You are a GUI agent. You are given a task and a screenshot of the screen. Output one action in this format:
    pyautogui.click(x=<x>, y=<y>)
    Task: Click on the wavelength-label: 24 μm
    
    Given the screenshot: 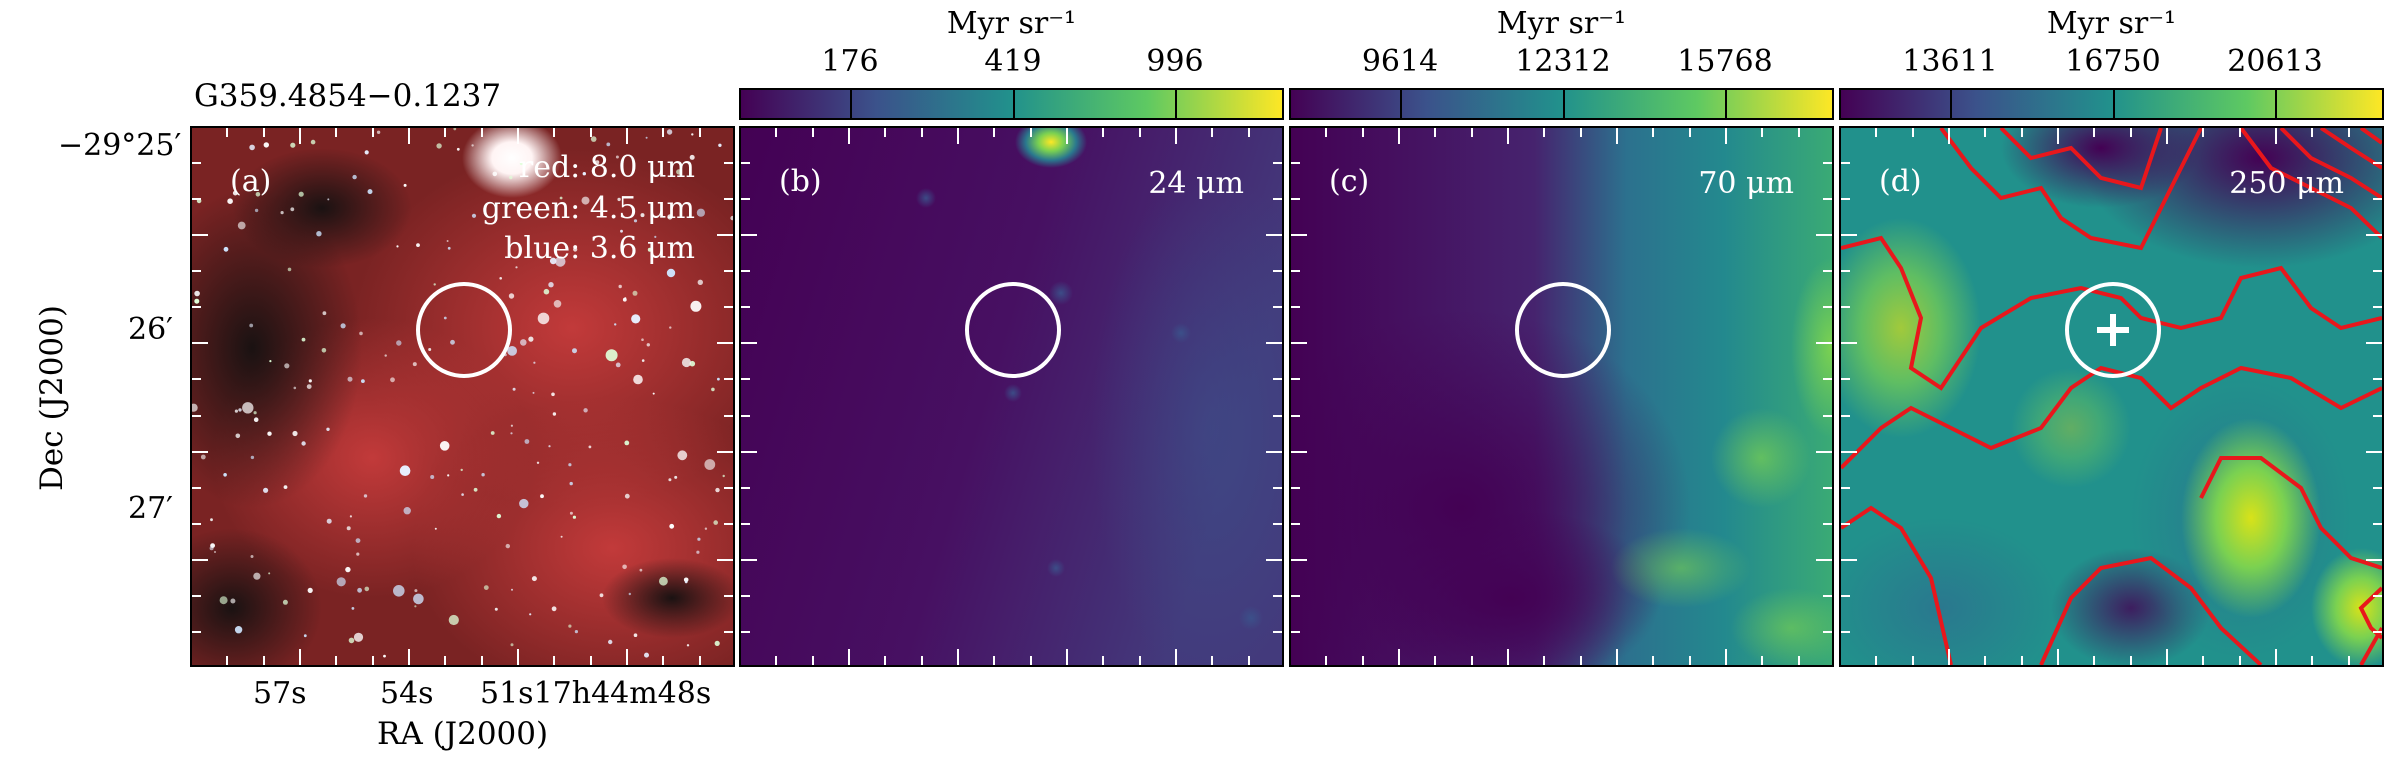 What is the action you would take?
    pyautogui.click(x=1196, y=183)
    